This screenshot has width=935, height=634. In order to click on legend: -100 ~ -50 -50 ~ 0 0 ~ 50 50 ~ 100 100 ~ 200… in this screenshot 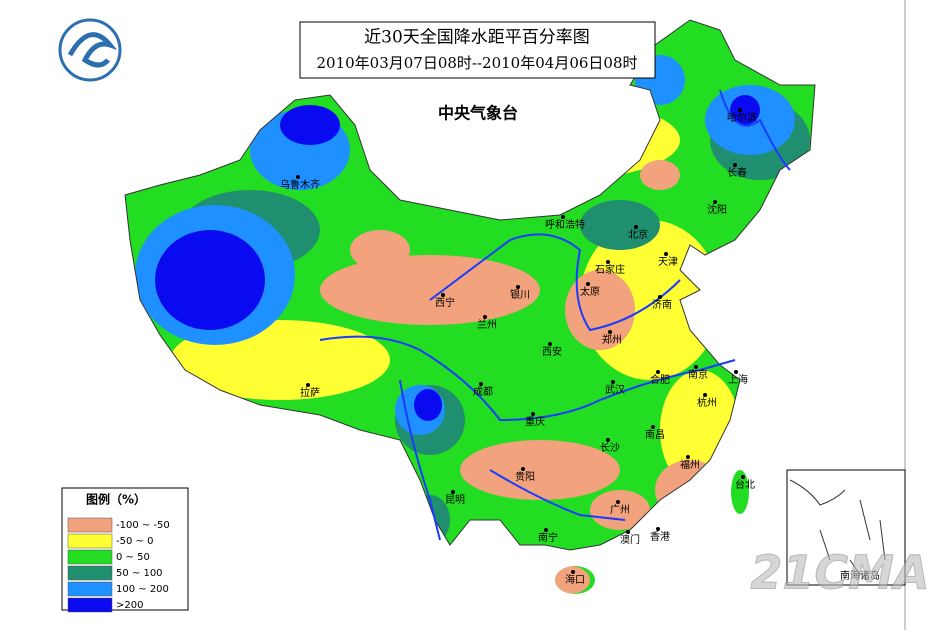, I will do `click(118, 565)`.